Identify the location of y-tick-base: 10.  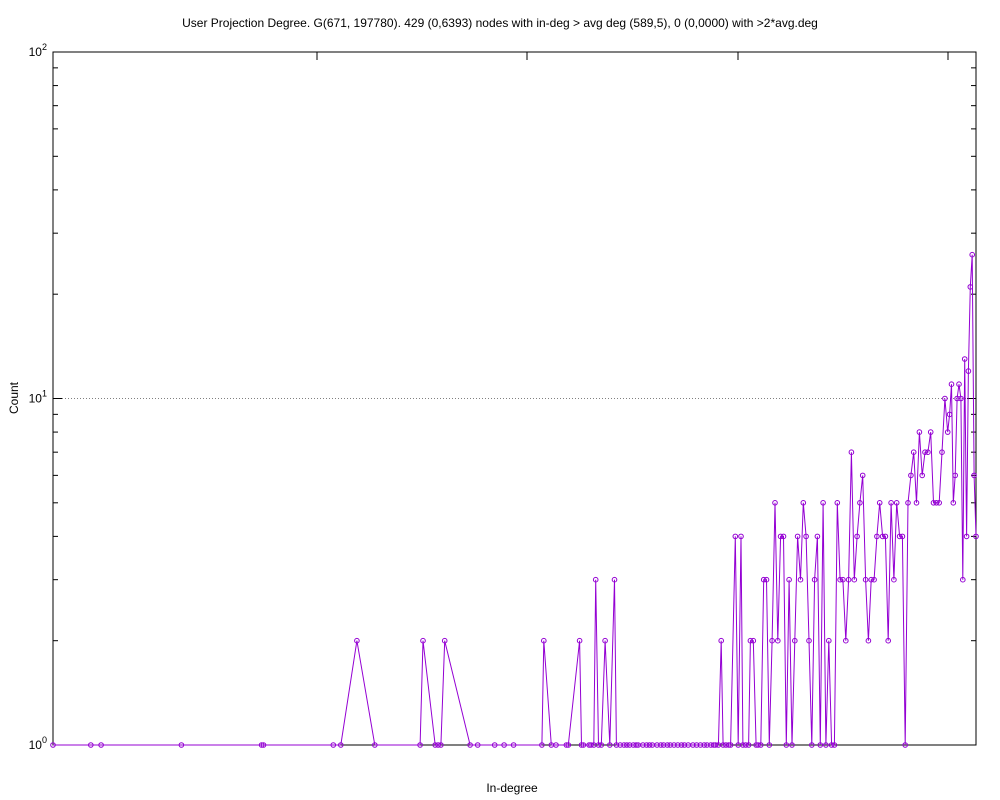
(36, 399).